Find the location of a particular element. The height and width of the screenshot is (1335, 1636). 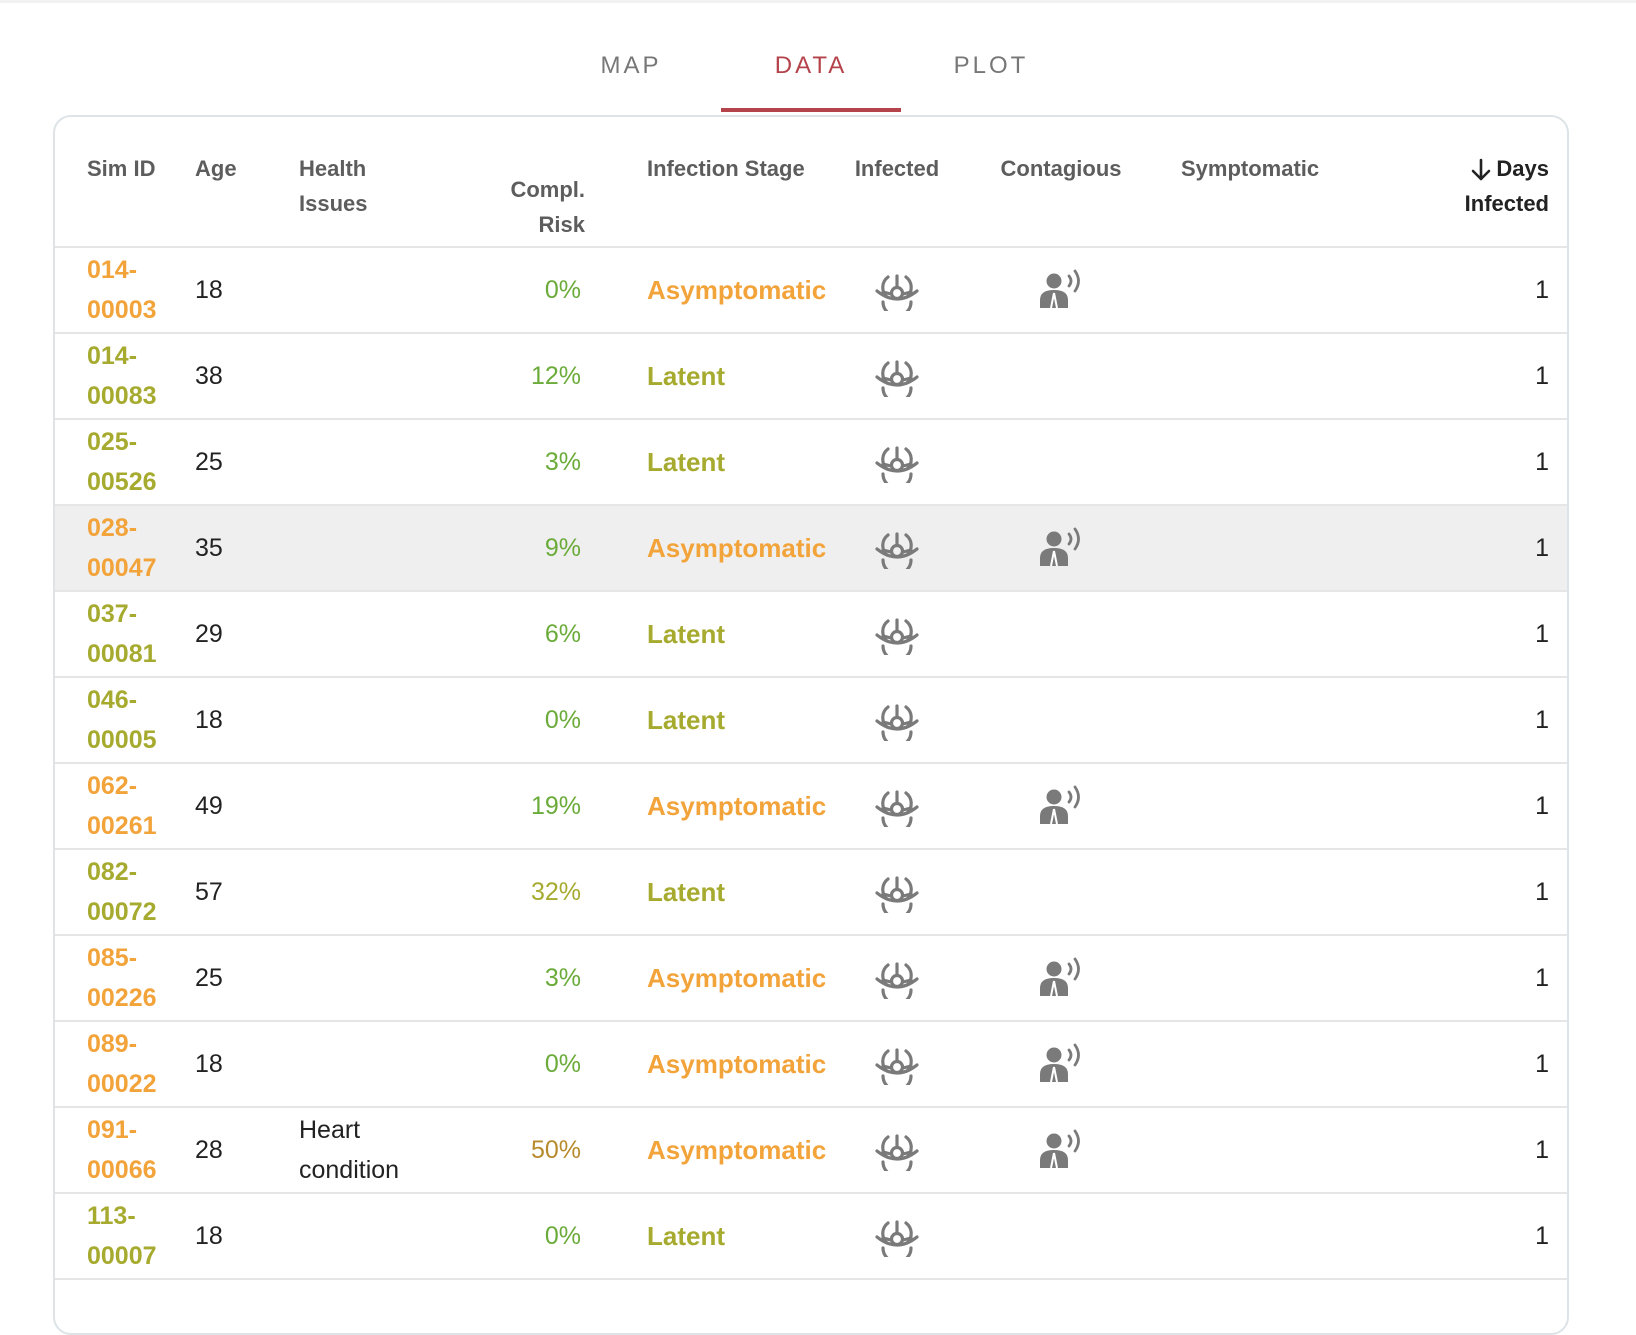

table-row: 046- 00005 18 0% Latent 1 is located at coordinates (811, 720).